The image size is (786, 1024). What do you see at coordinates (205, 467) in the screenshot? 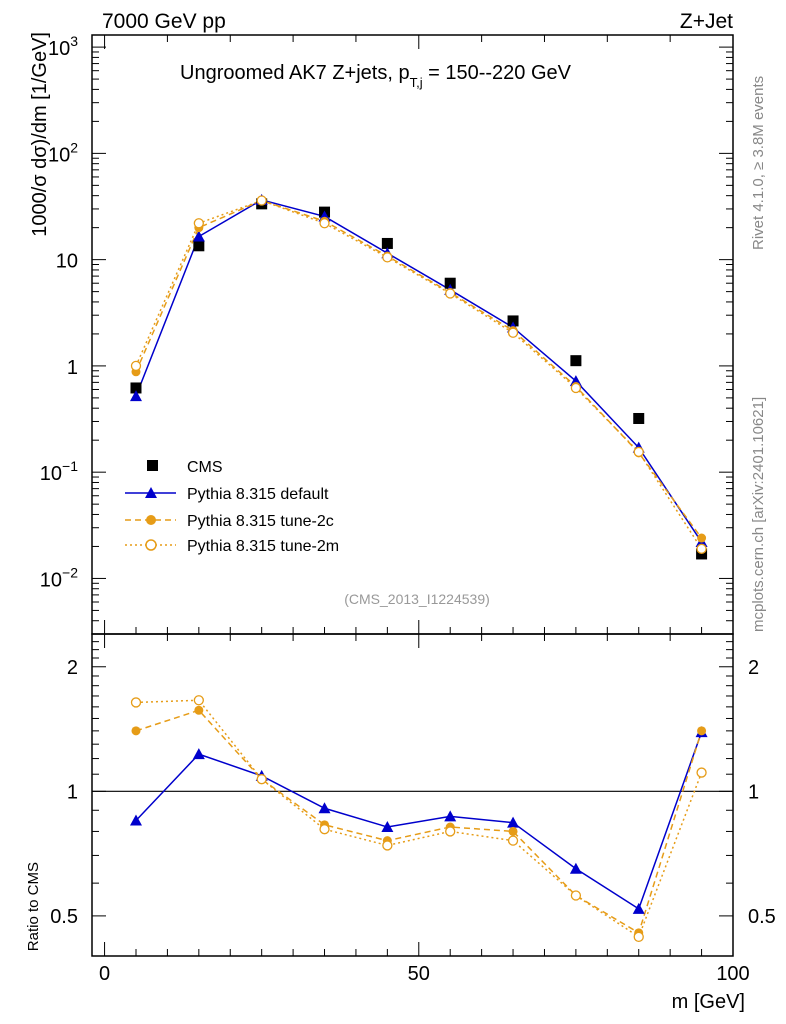
I see `legend-label-cms: CMS` at bounding box center [205, 467].